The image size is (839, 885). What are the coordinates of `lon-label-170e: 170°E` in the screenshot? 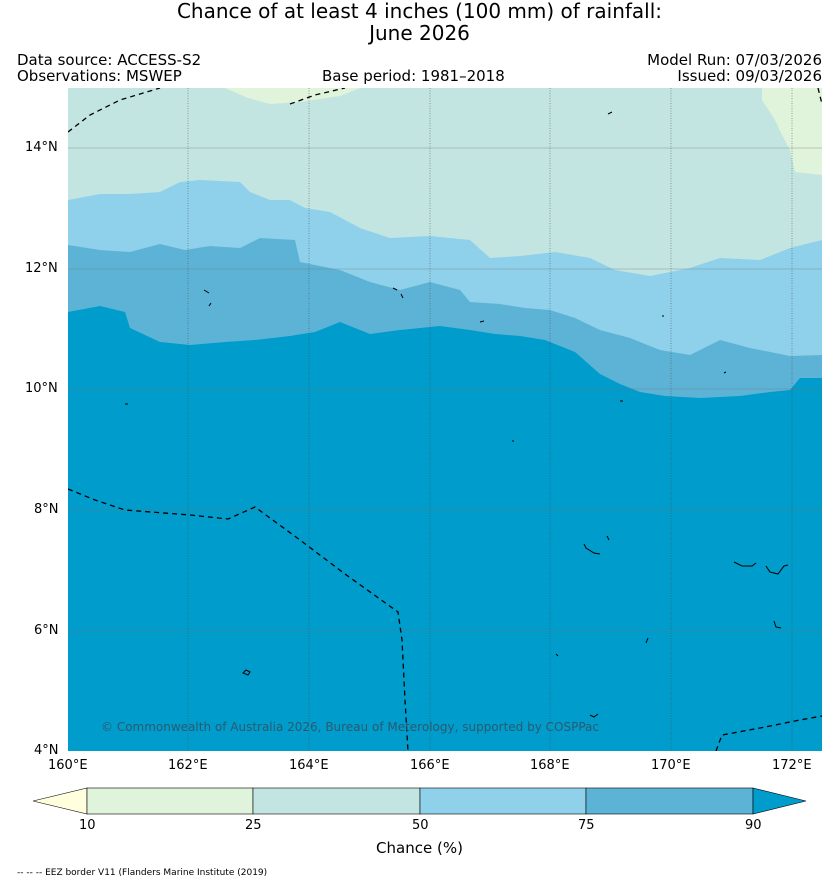 It's located at (671, 765).